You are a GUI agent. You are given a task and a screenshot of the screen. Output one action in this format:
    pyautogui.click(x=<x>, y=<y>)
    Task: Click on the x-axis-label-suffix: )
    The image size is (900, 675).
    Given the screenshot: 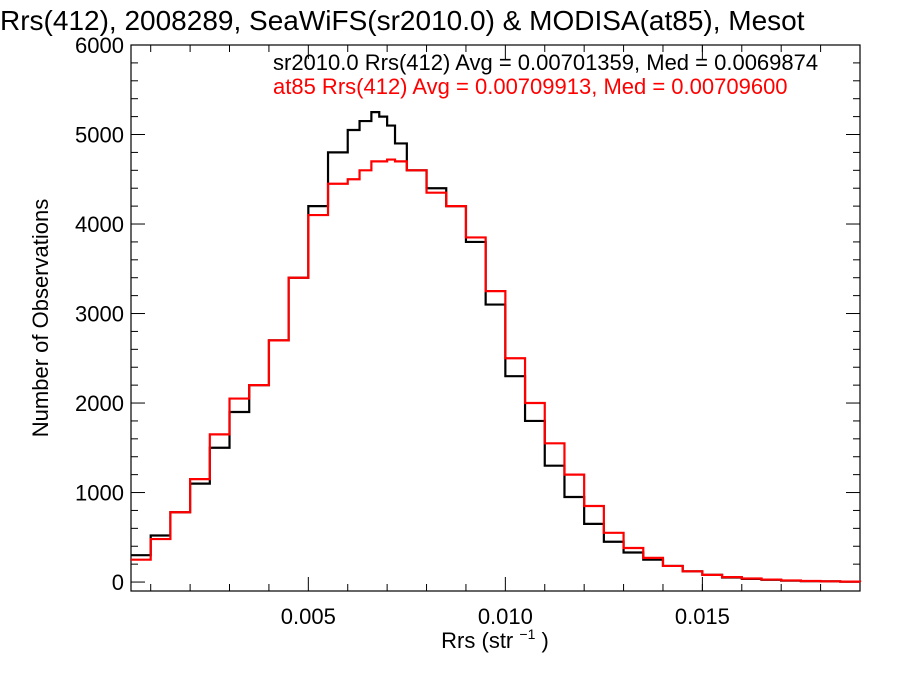 What is the action you would take?
    pyautogui.click(x=544, y=640)
    